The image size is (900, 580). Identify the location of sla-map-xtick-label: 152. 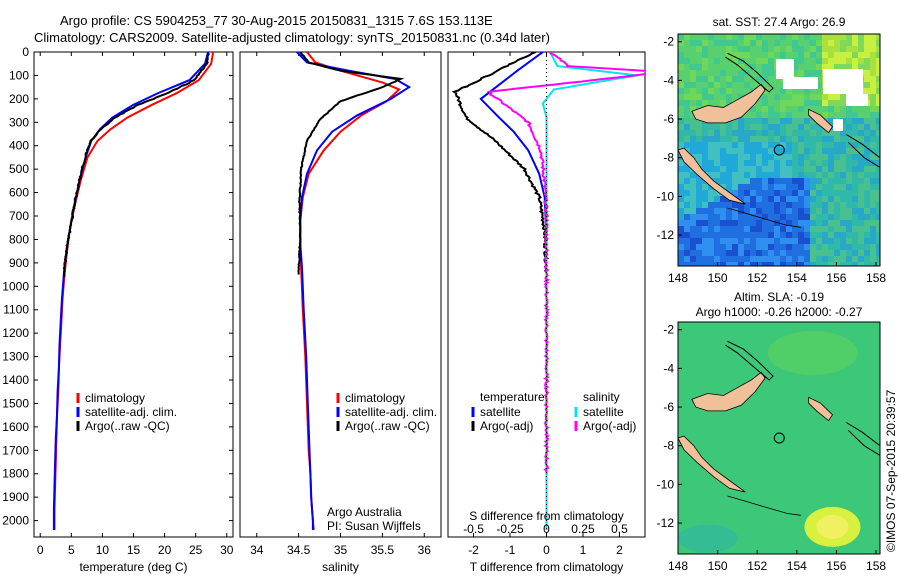
(757, 566).